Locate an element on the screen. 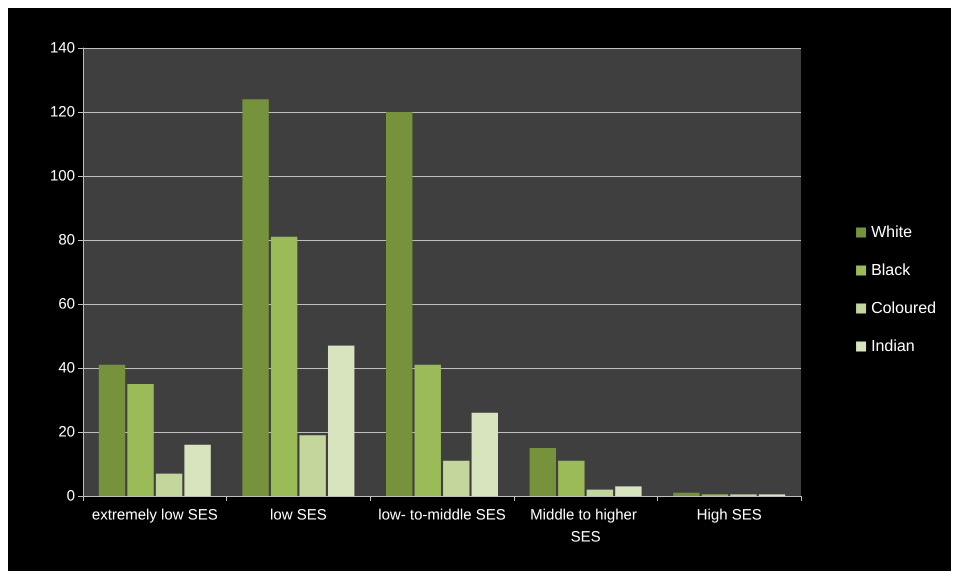 Image resolution: width=959 pixels, height=579 pixels. y-tick-label: 60 is located at coordinates (66, 304).